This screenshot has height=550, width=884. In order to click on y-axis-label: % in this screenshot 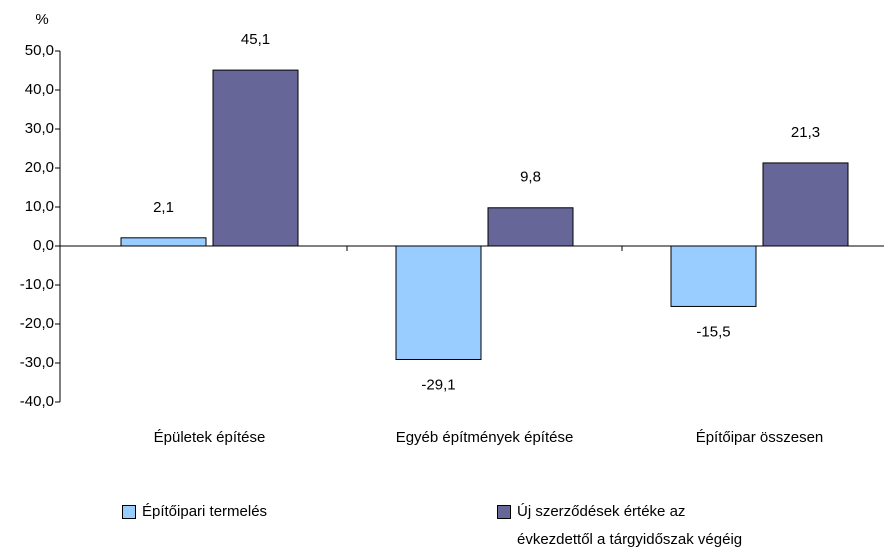, I will do `click(41, 19)`.